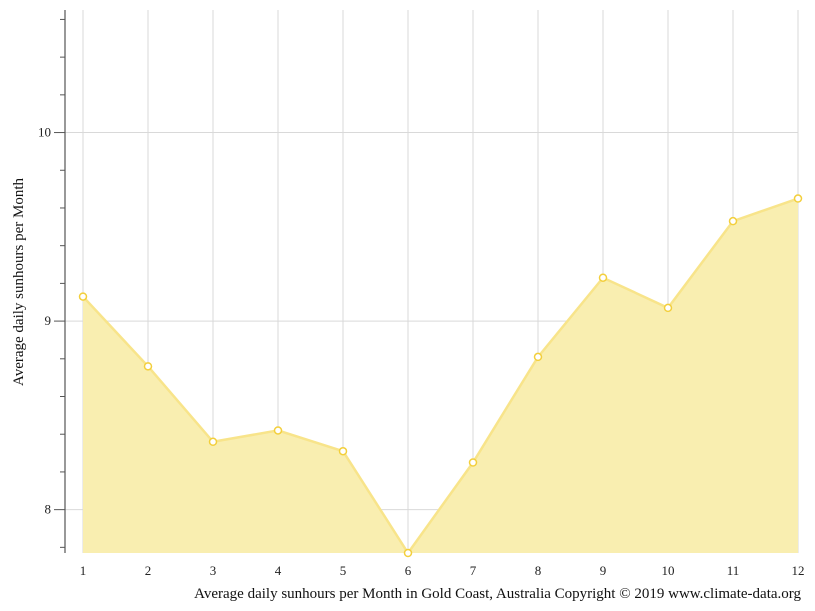 This screenshot has width=815, height=611. What do you see at coordinates (48, 320) in the screenshot?
I see `y-tick-label: 9` at bounding box center [48, 320].